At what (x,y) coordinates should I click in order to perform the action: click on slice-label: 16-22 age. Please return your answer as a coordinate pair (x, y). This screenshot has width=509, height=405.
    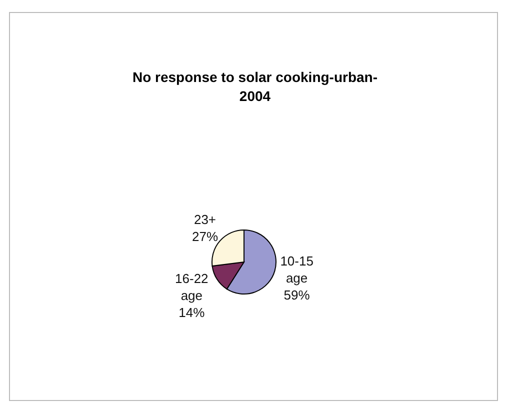
    Looking at the image, I should click on (191, 287).